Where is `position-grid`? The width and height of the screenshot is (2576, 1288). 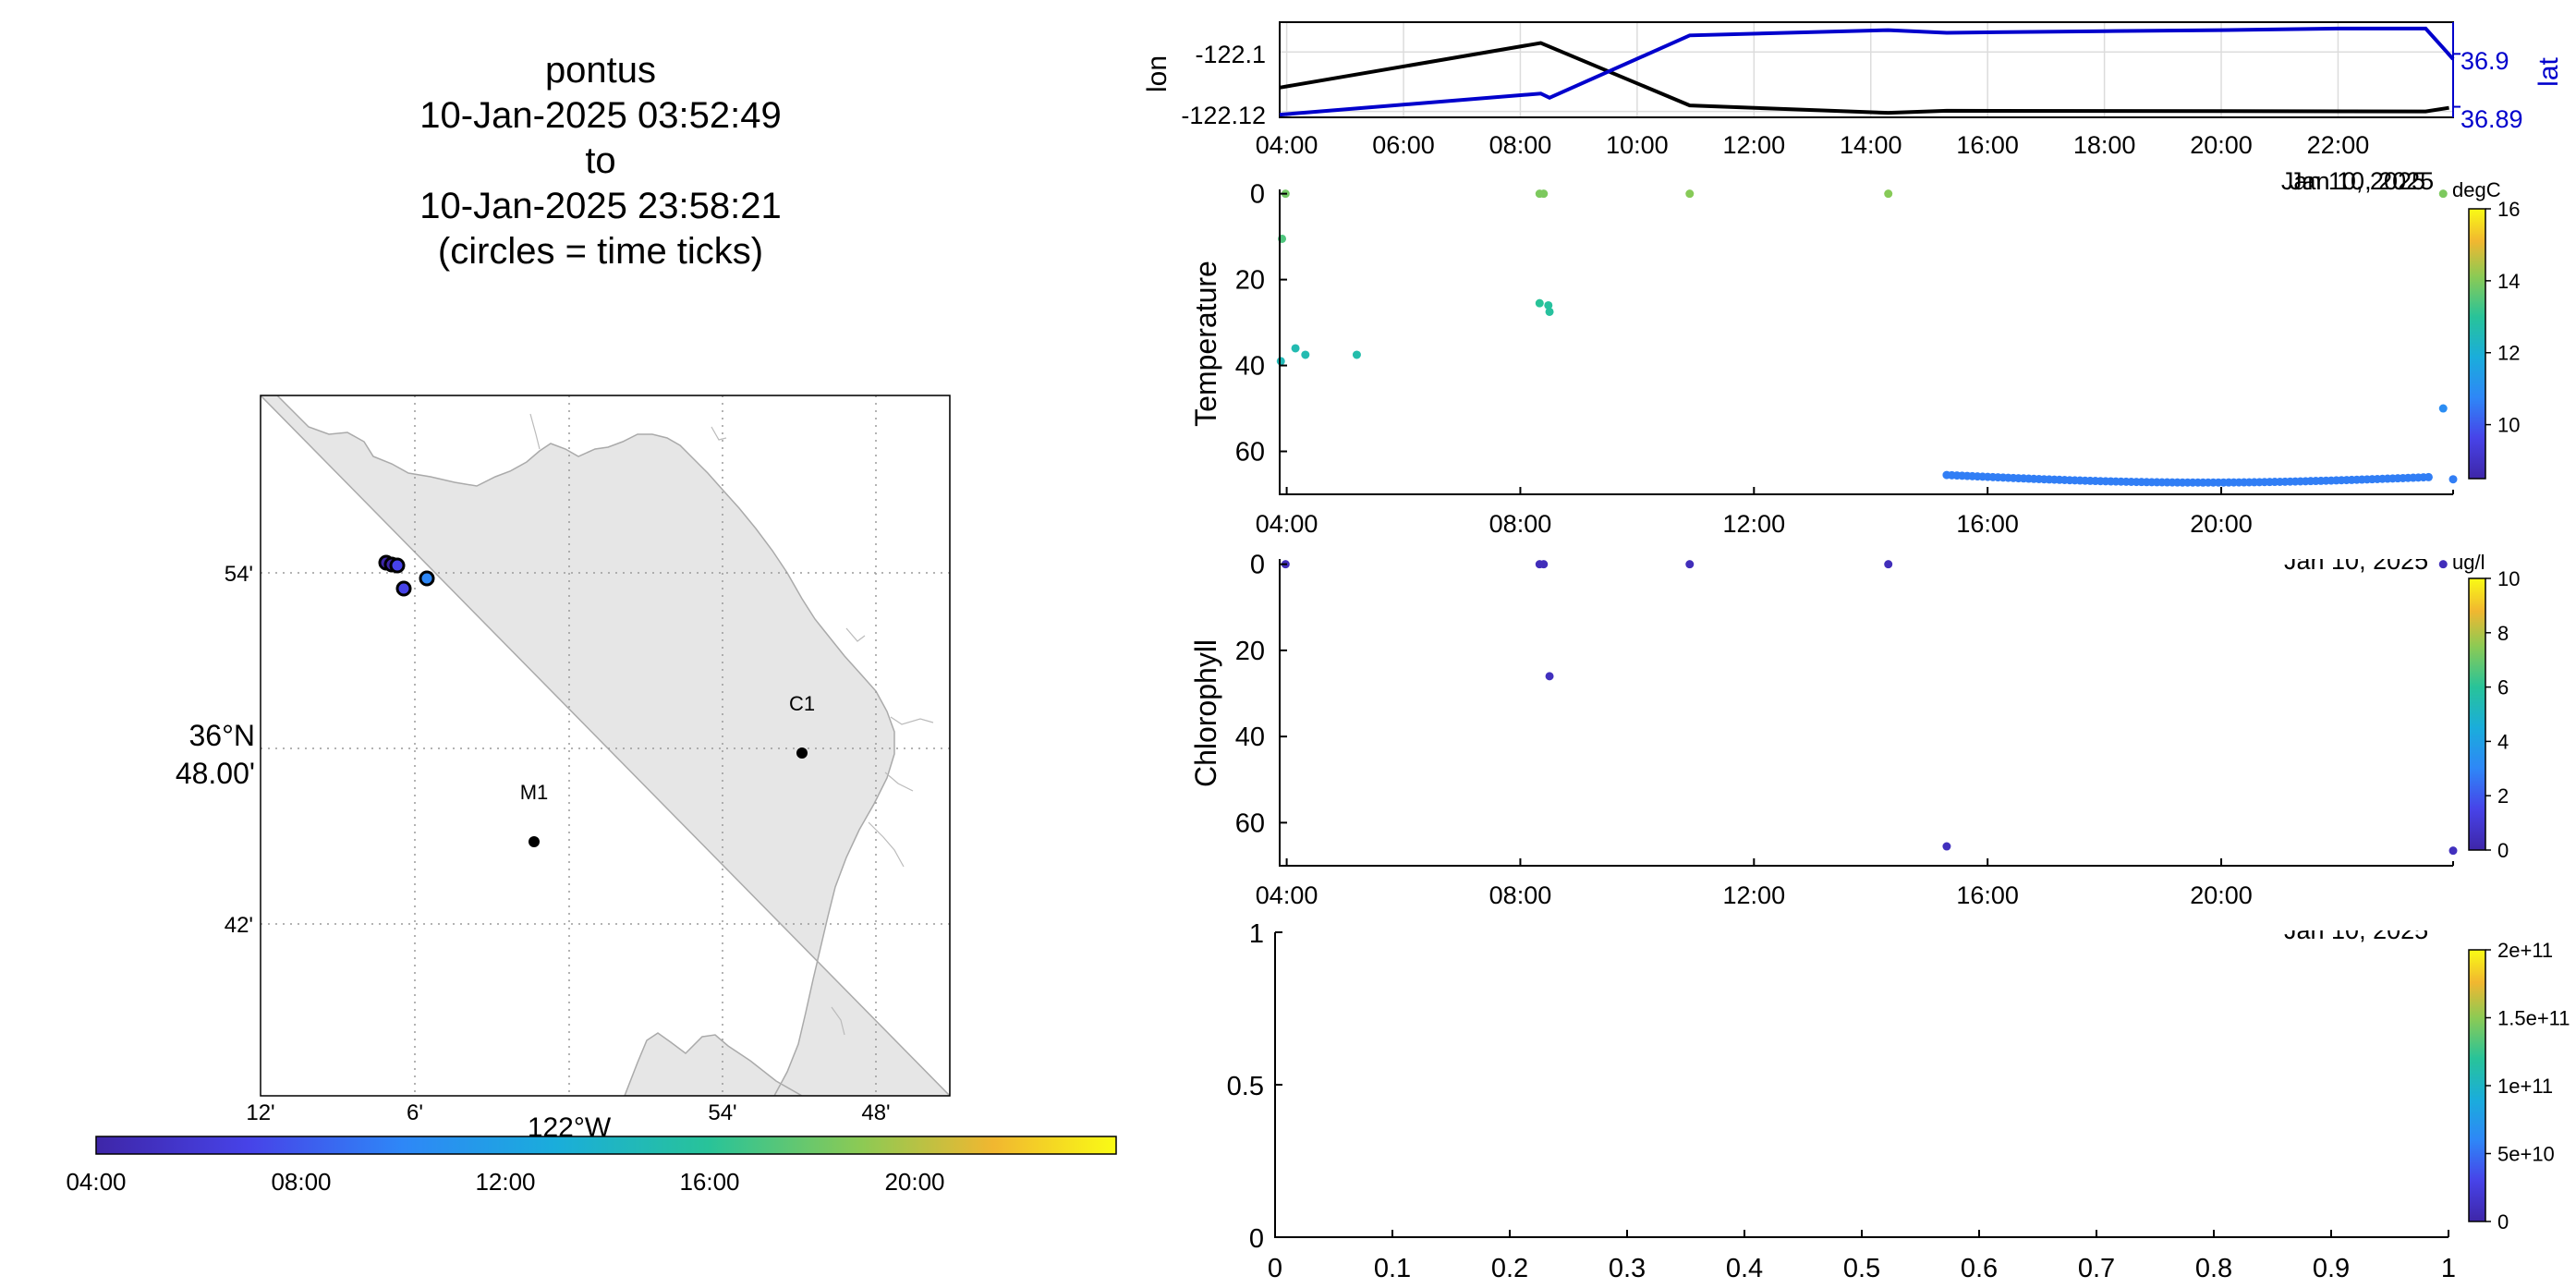 position-grid is located at coordinates (1866, 69).